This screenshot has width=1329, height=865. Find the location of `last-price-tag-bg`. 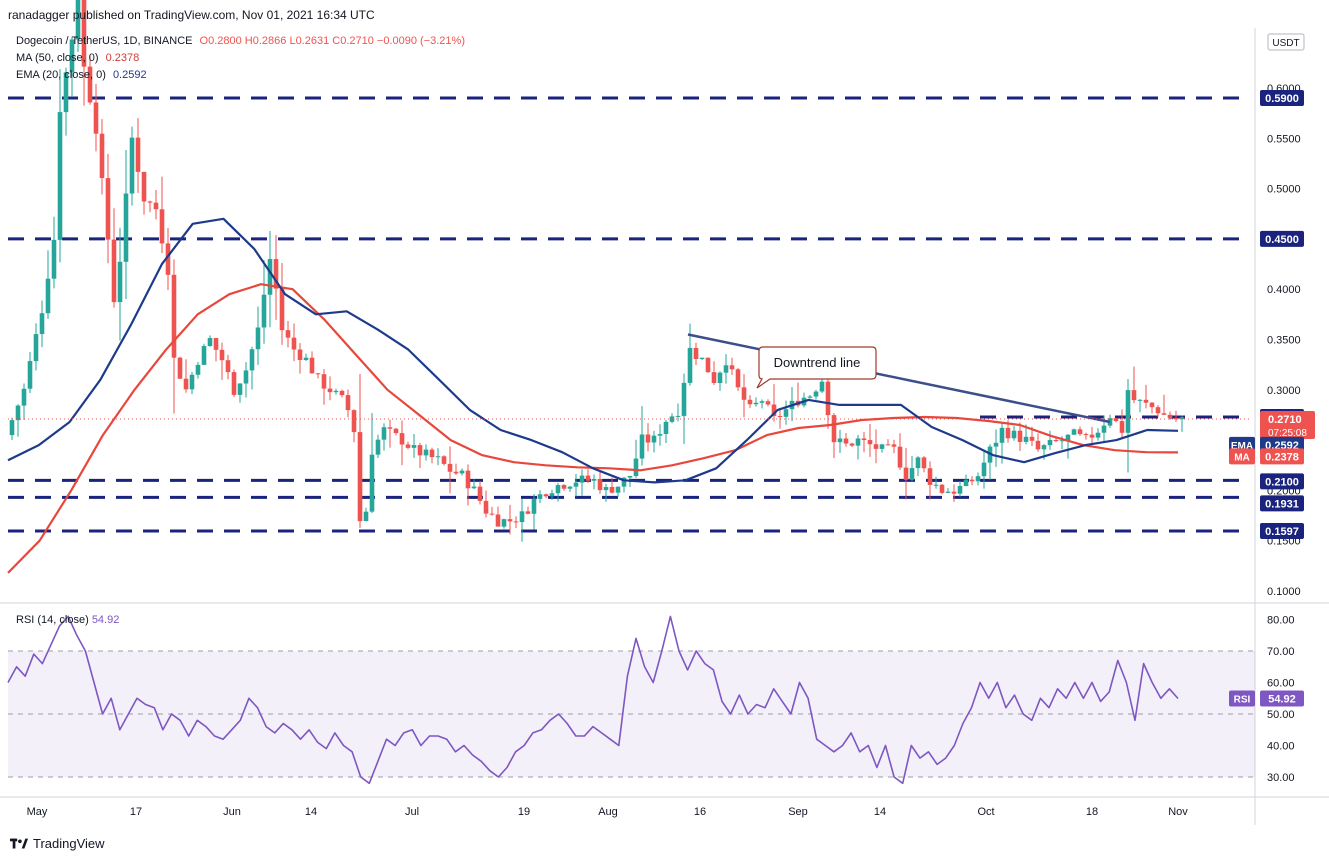

last-price-tag-bg is located at coordinates (1287, 424).